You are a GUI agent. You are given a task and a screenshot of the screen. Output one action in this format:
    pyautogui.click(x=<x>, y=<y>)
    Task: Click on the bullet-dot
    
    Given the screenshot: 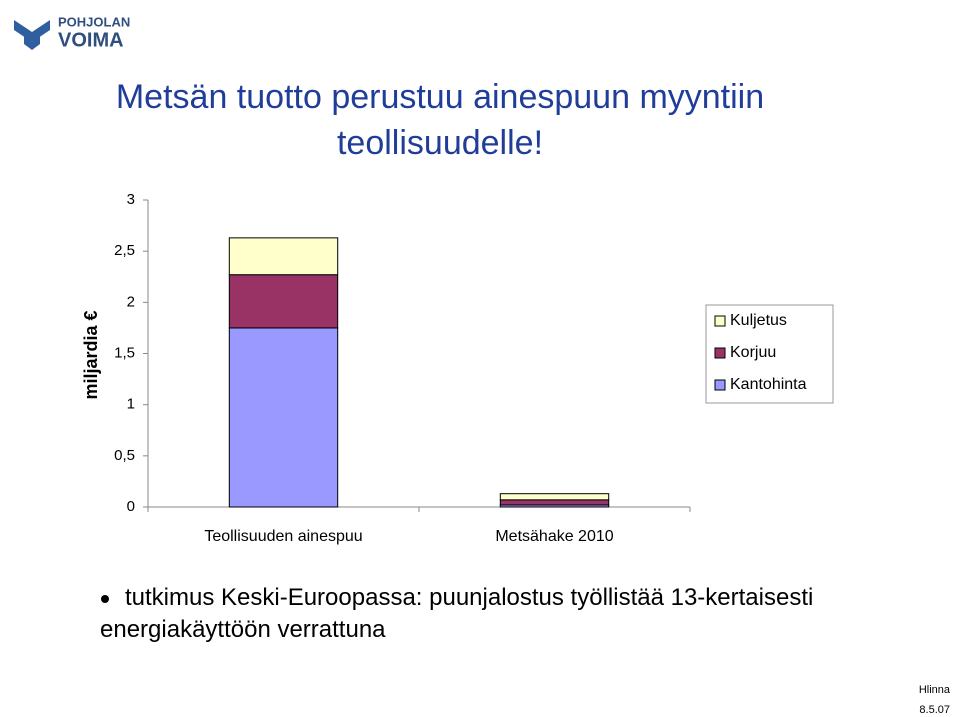 What is the action you would take?
    pyautogui.click(x=105, y=599)
    